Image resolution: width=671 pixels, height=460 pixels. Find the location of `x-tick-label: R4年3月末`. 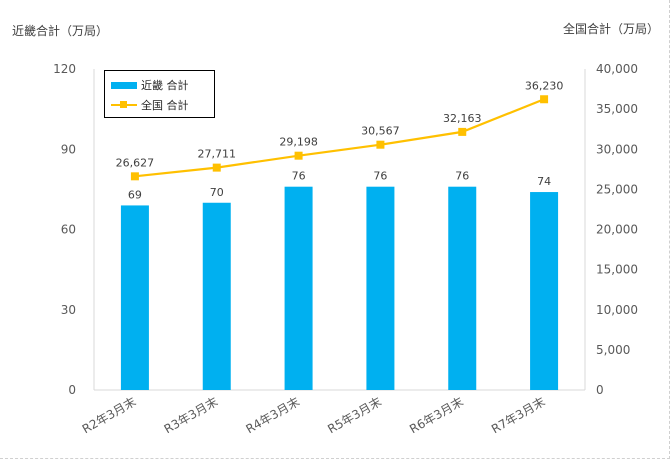

x-tick-label: R4年3月末 is located at coordinates (272, 415).